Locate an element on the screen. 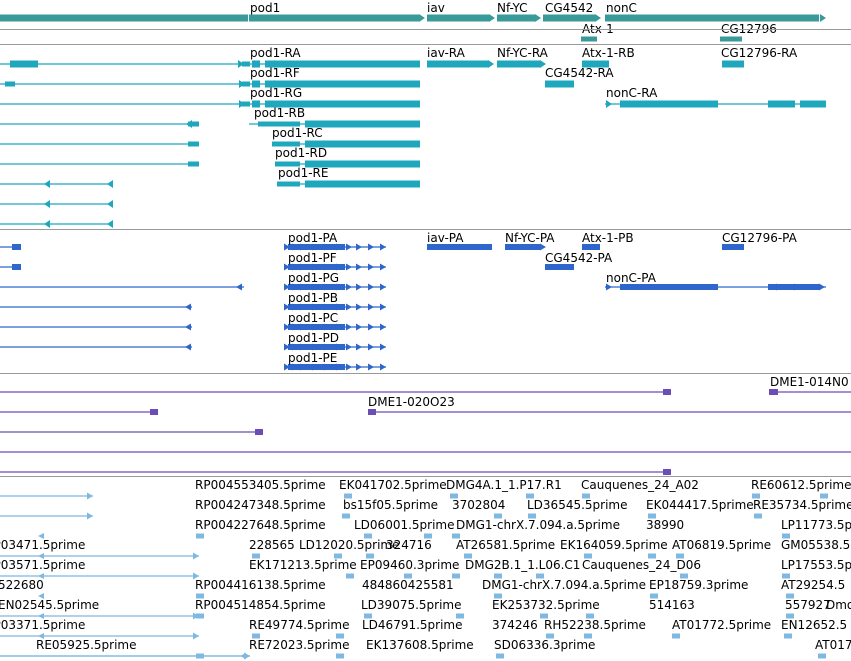  est-label: LP17553.5p is located at coordinates (816, 565).